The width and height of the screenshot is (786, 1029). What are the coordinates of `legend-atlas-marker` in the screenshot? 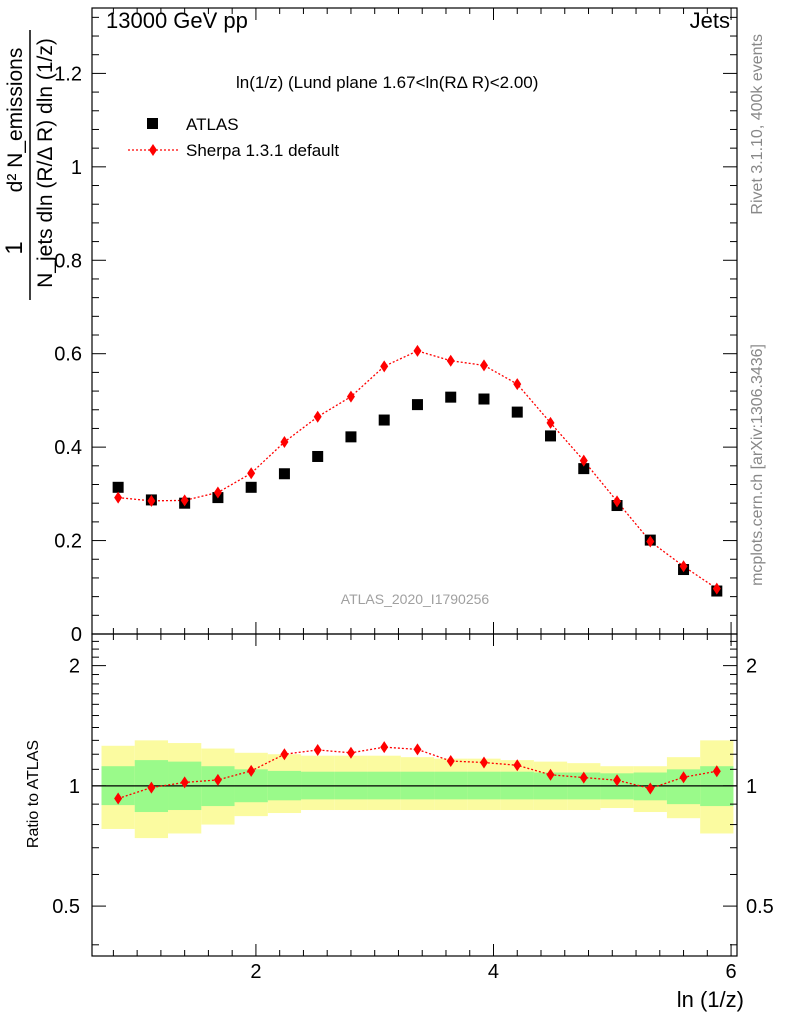 It's located at (152, 123).